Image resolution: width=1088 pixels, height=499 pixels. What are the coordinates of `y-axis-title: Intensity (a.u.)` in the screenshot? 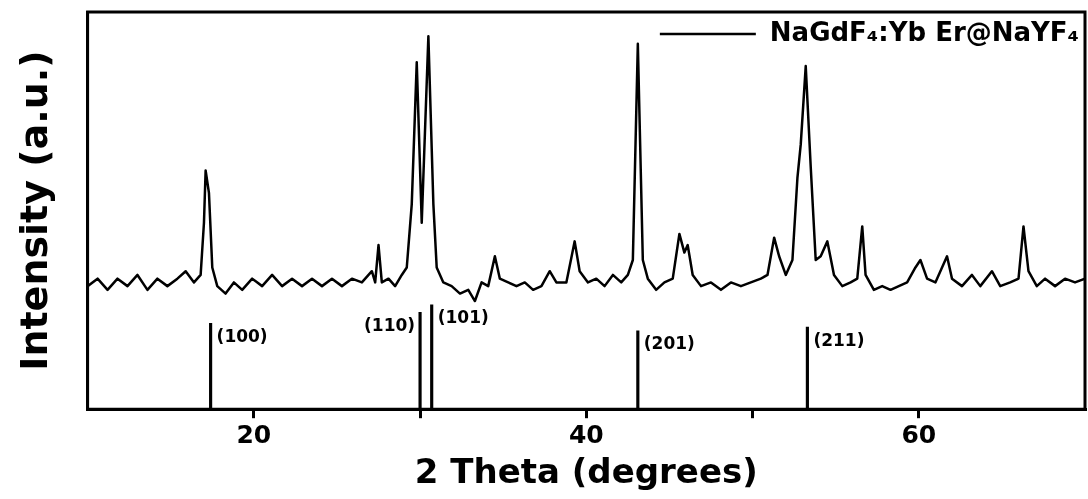 It's located at (33, 210).